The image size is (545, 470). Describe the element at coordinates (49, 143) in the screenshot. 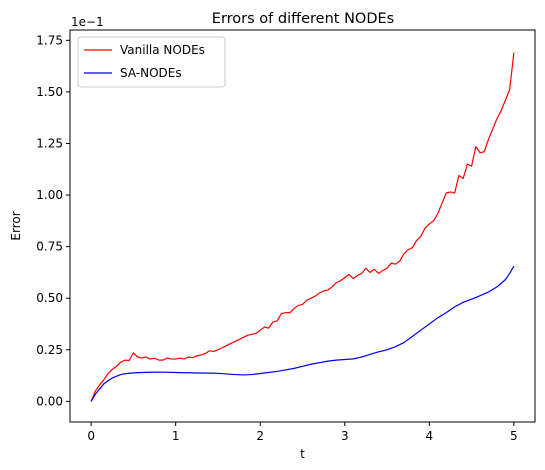

I see `y-tick-label: 1.25` at that location.